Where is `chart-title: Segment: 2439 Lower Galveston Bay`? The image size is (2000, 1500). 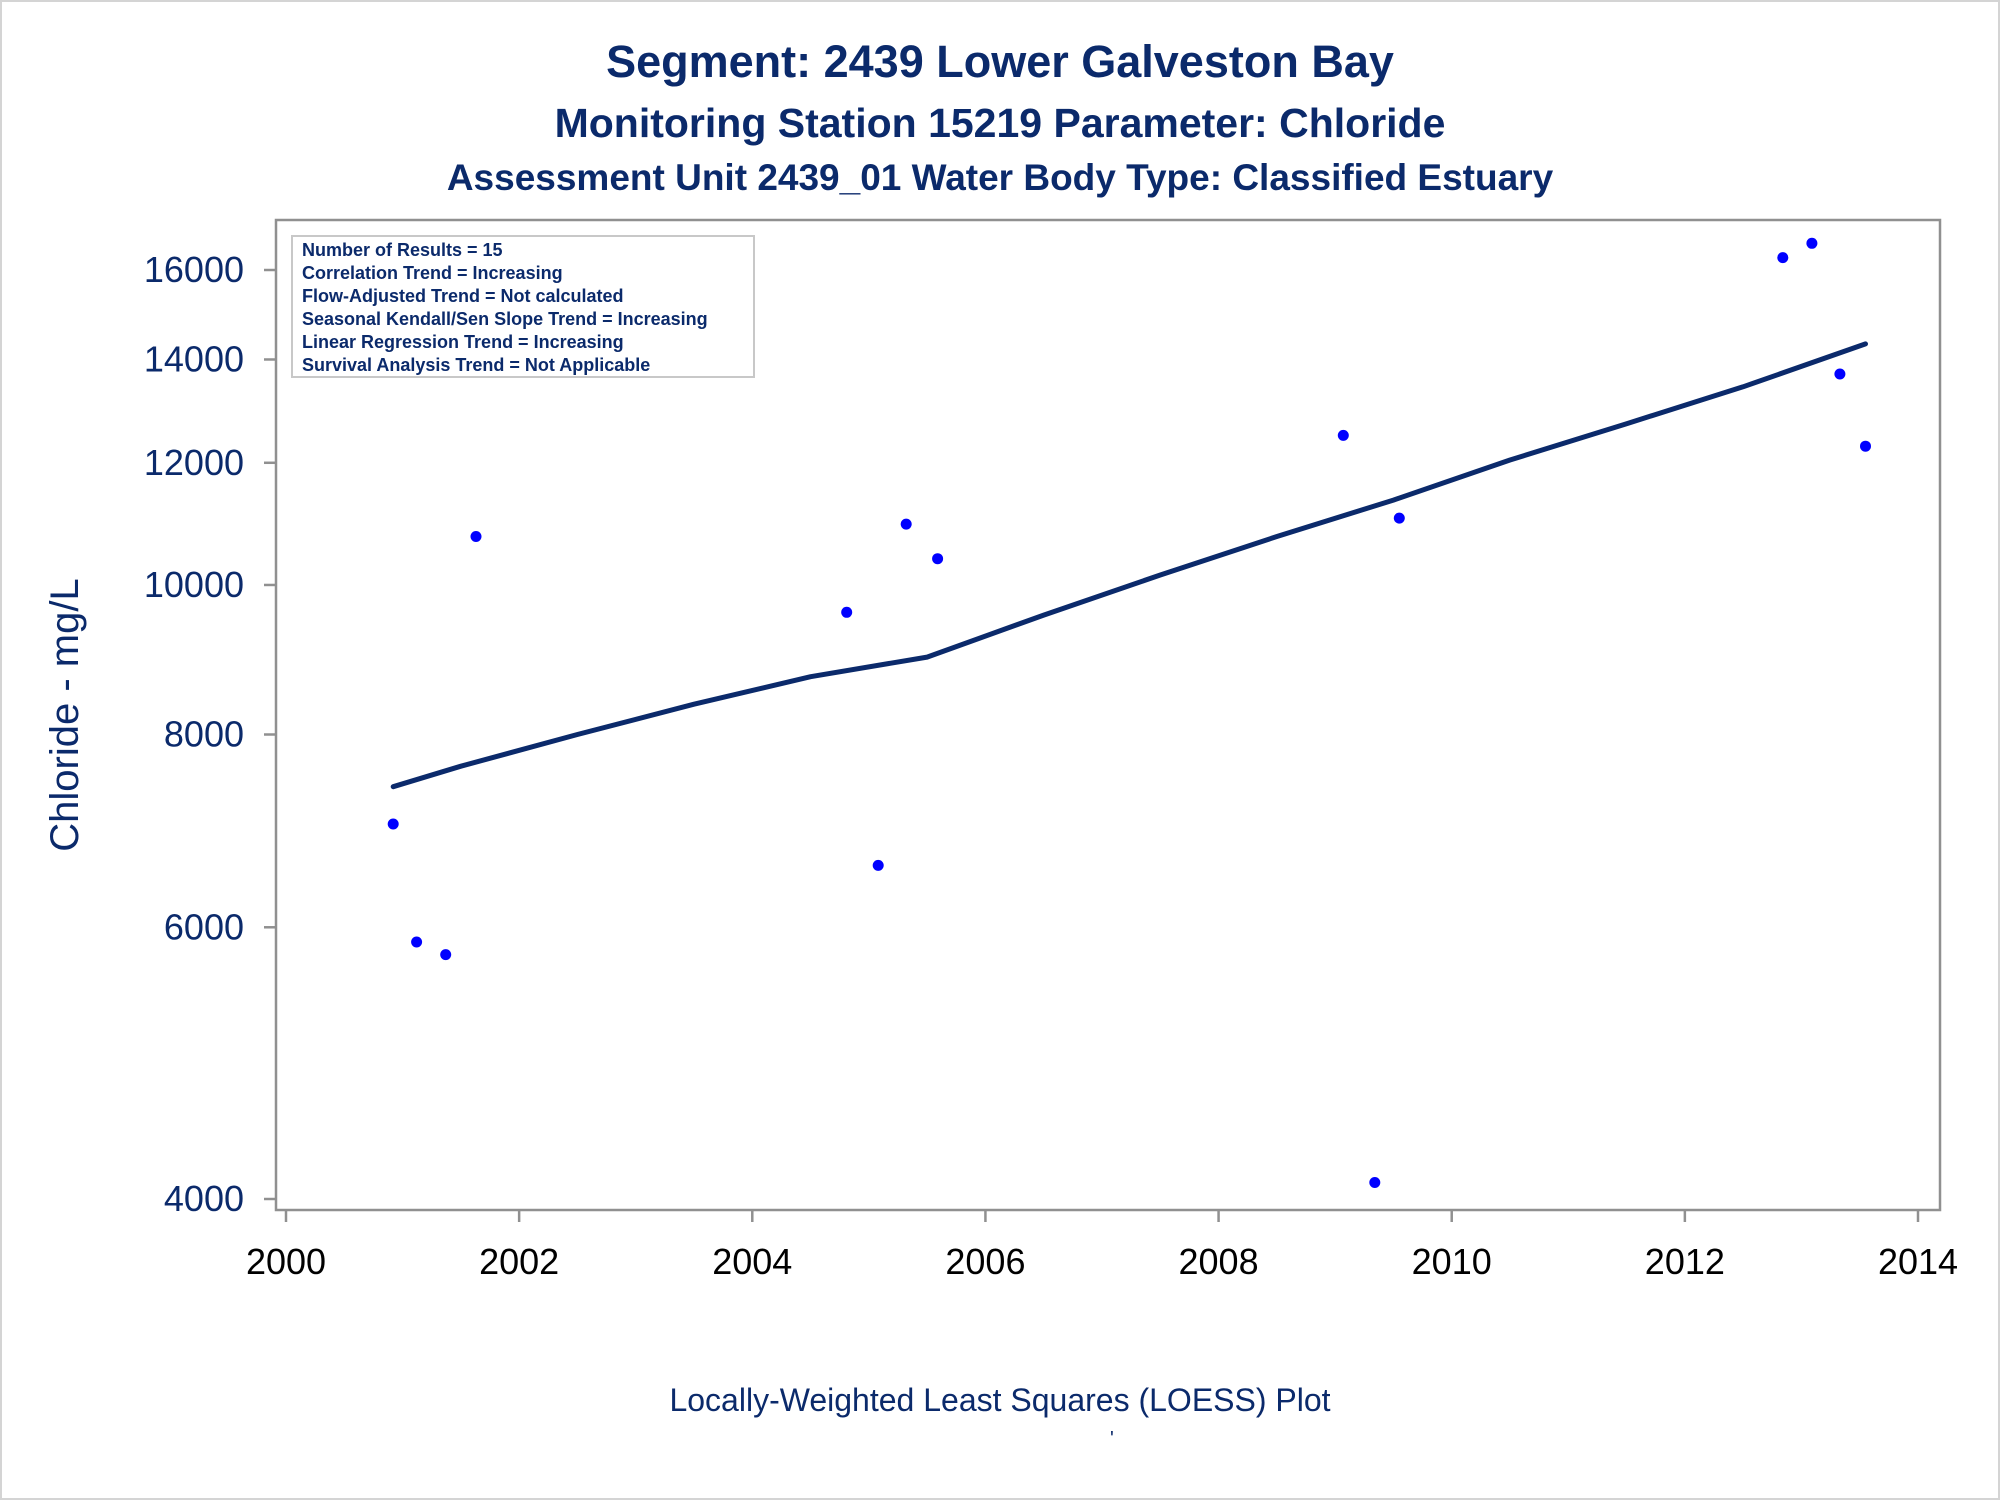 chart-title: Segment: 2439 Lower Galveston Bay is located at coordinates (1000, 61).